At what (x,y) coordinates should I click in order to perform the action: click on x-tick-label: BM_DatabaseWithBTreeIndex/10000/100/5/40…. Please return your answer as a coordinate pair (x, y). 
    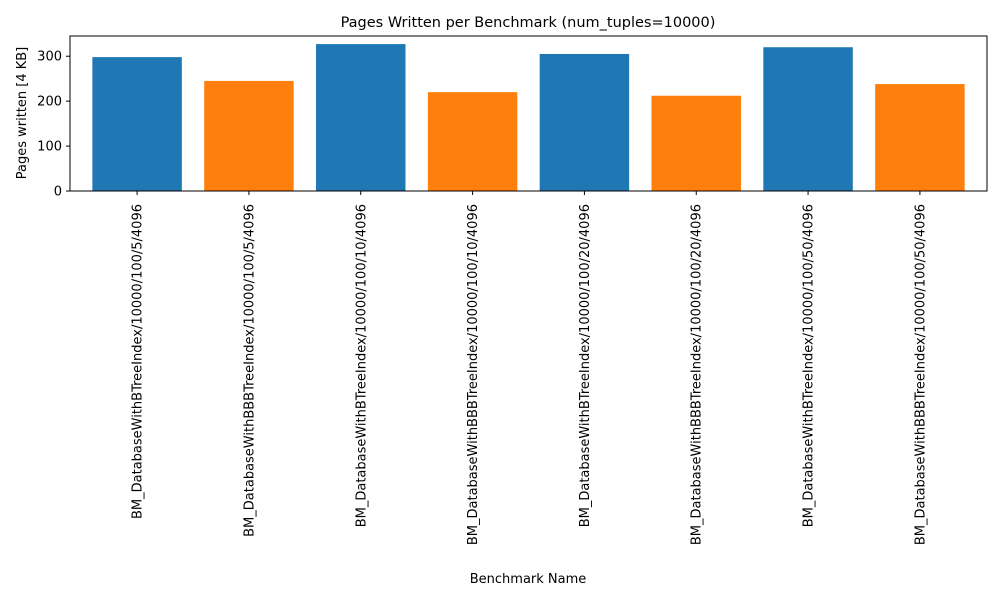
    Looking at the image, I should click on (138, 361).